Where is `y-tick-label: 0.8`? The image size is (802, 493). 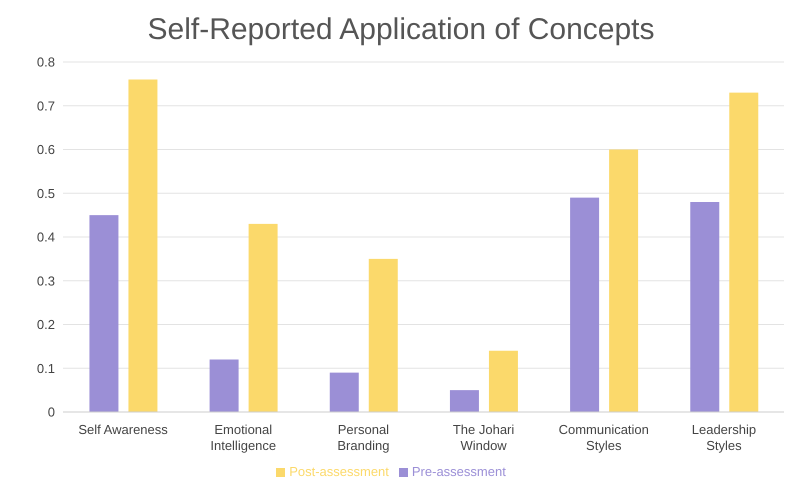
y-tick-label: 0.8 is located at coordinates (45, 62).